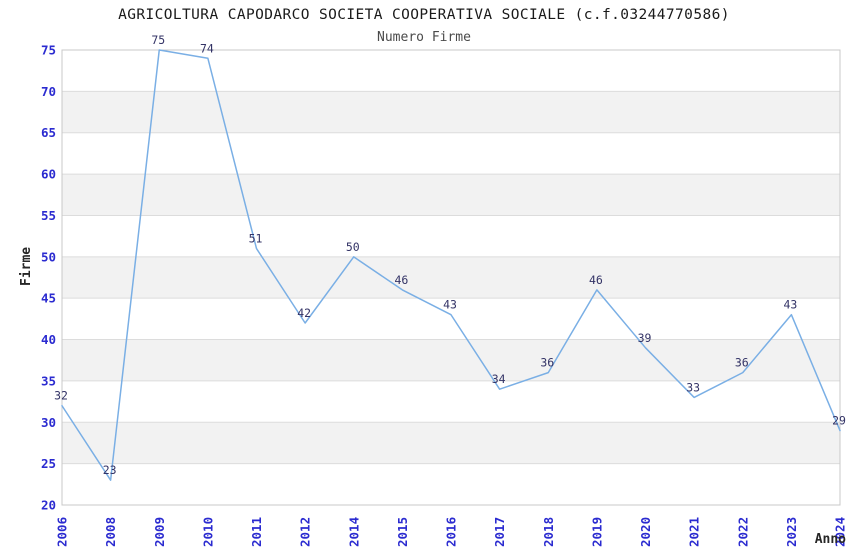 The height and width of the screenshot is (550, 850). Describe the element at coordinates (110, 532) in the screenshot. I see `x-tick-label: 2008` at that location.